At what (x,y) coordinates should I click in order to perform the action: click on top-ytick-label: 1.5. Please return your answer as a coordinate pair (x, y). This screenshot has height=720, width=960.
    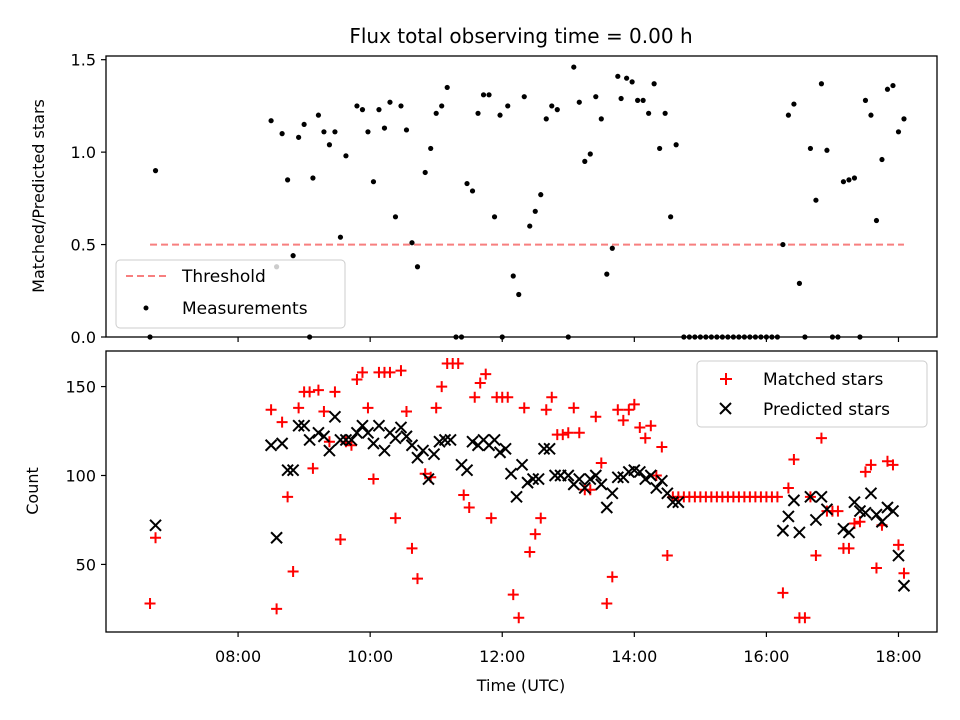
    Looking at the image, I should click on (83, 60).